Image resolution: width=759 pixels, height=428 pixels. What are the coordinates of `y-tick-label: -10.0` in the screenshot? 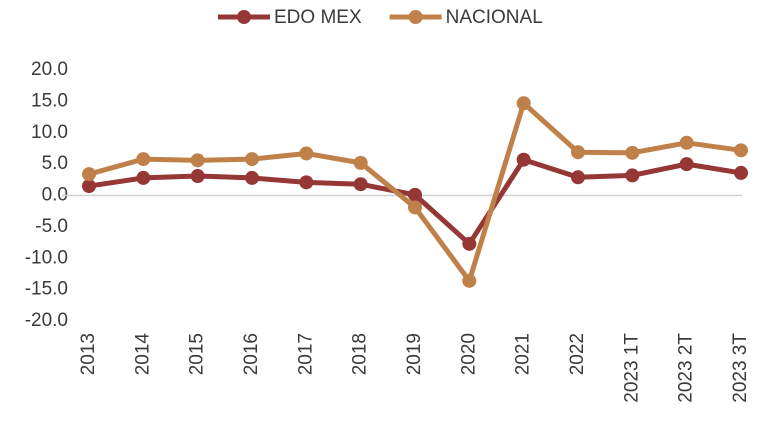 It's located at (46, 257).